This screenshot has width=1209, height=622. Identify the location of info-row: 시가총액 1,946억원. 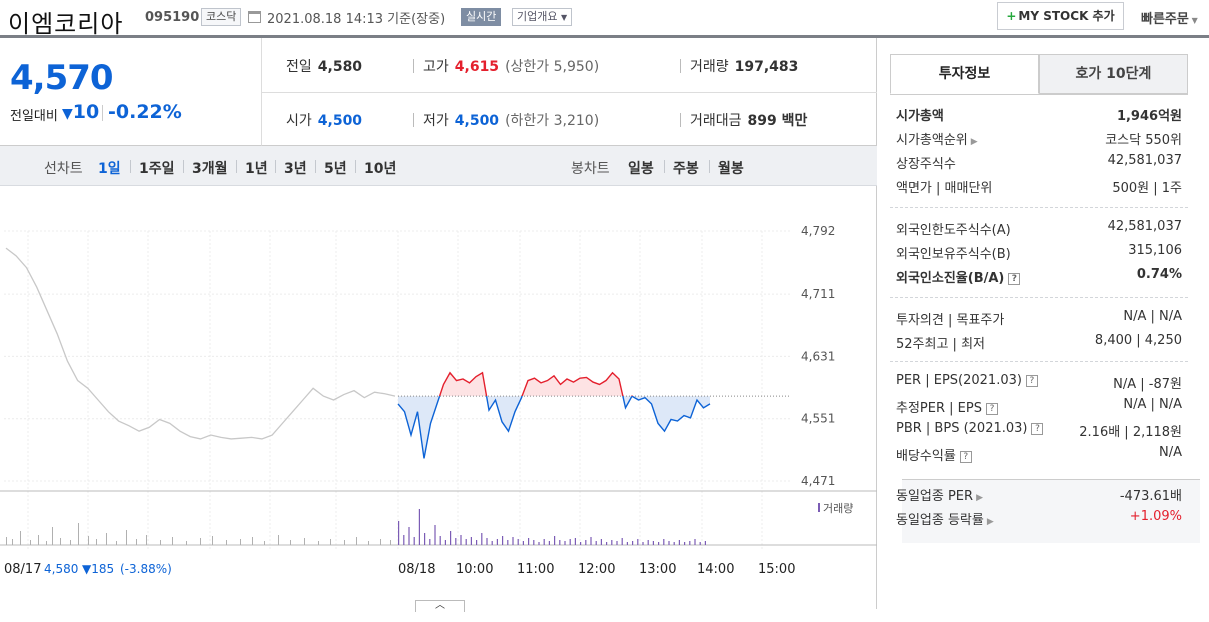
(1039, 116).